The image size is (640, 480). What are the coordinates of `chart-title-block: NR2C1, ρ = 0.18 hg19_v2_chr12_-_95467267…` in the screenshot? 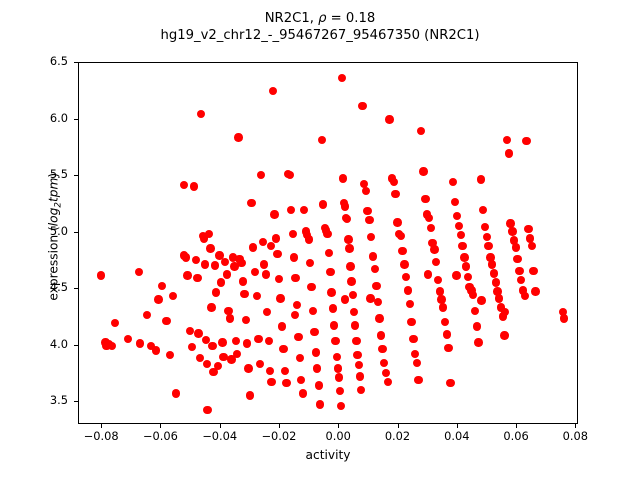 It's located at (320, 27).